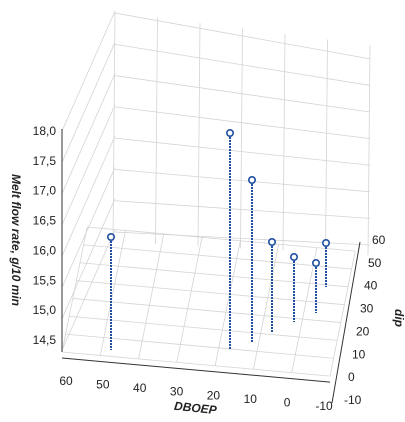  What do you see at coordinates (140, 388) in the screenshot?
I see `x-tick-label: 40` at bounding box center [140, 388].